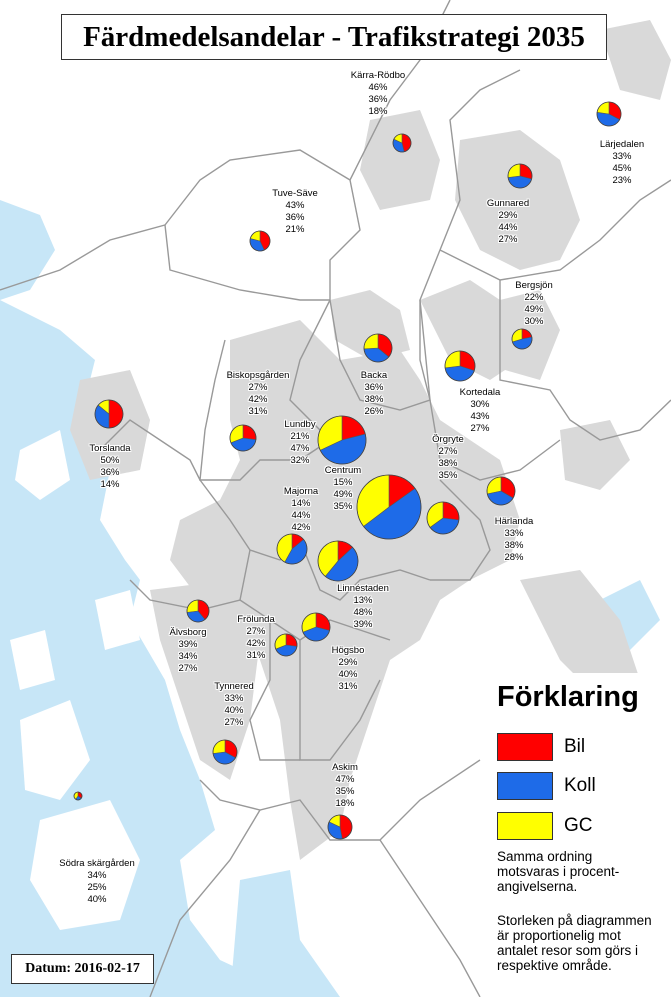  Describe the element at coordinates (334, 37) in the screenshot. I see `map-title: Färdmedelsandelar - Trafikstrategi 2035` at that location.